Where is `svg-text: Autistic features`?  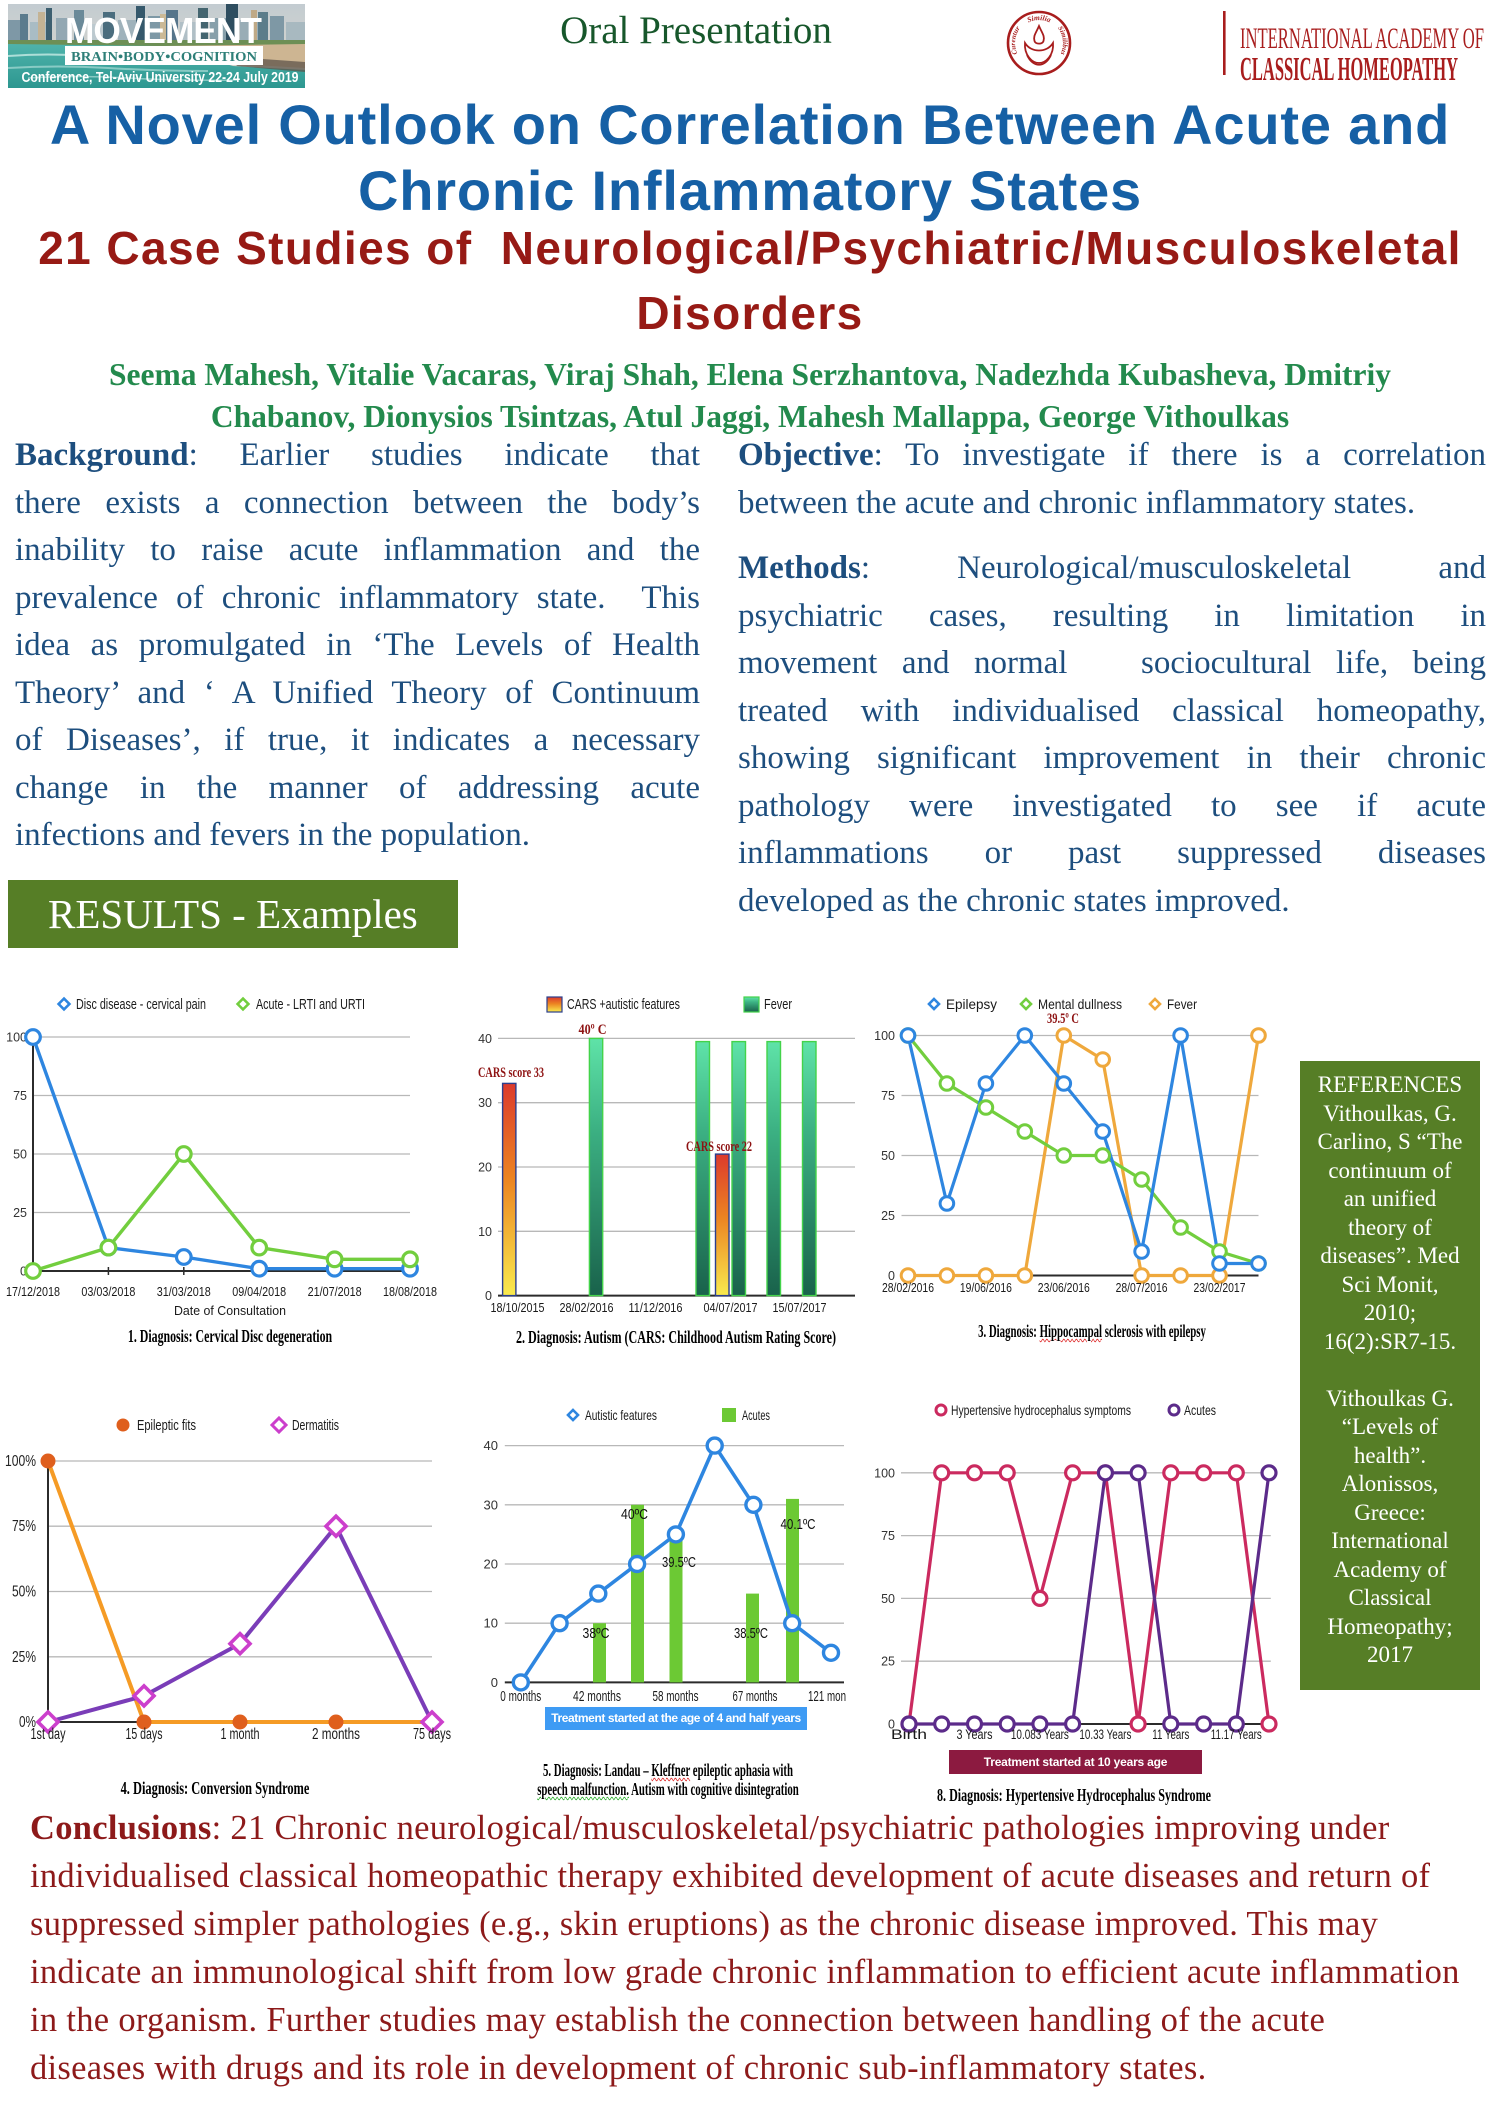
svg-text: Autistic features is located at coordinates (621, 1415).